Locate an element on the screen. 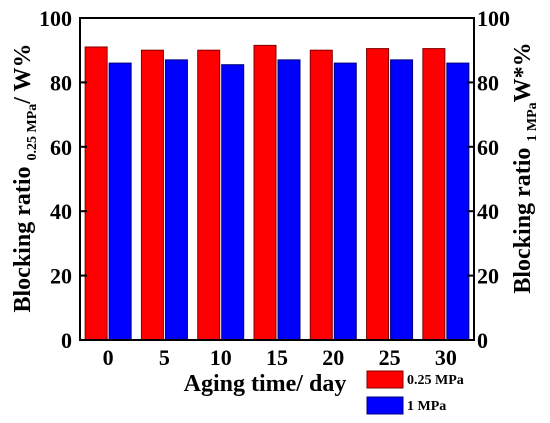  x-tick-label: 15 is located at coordinates (277, 357).